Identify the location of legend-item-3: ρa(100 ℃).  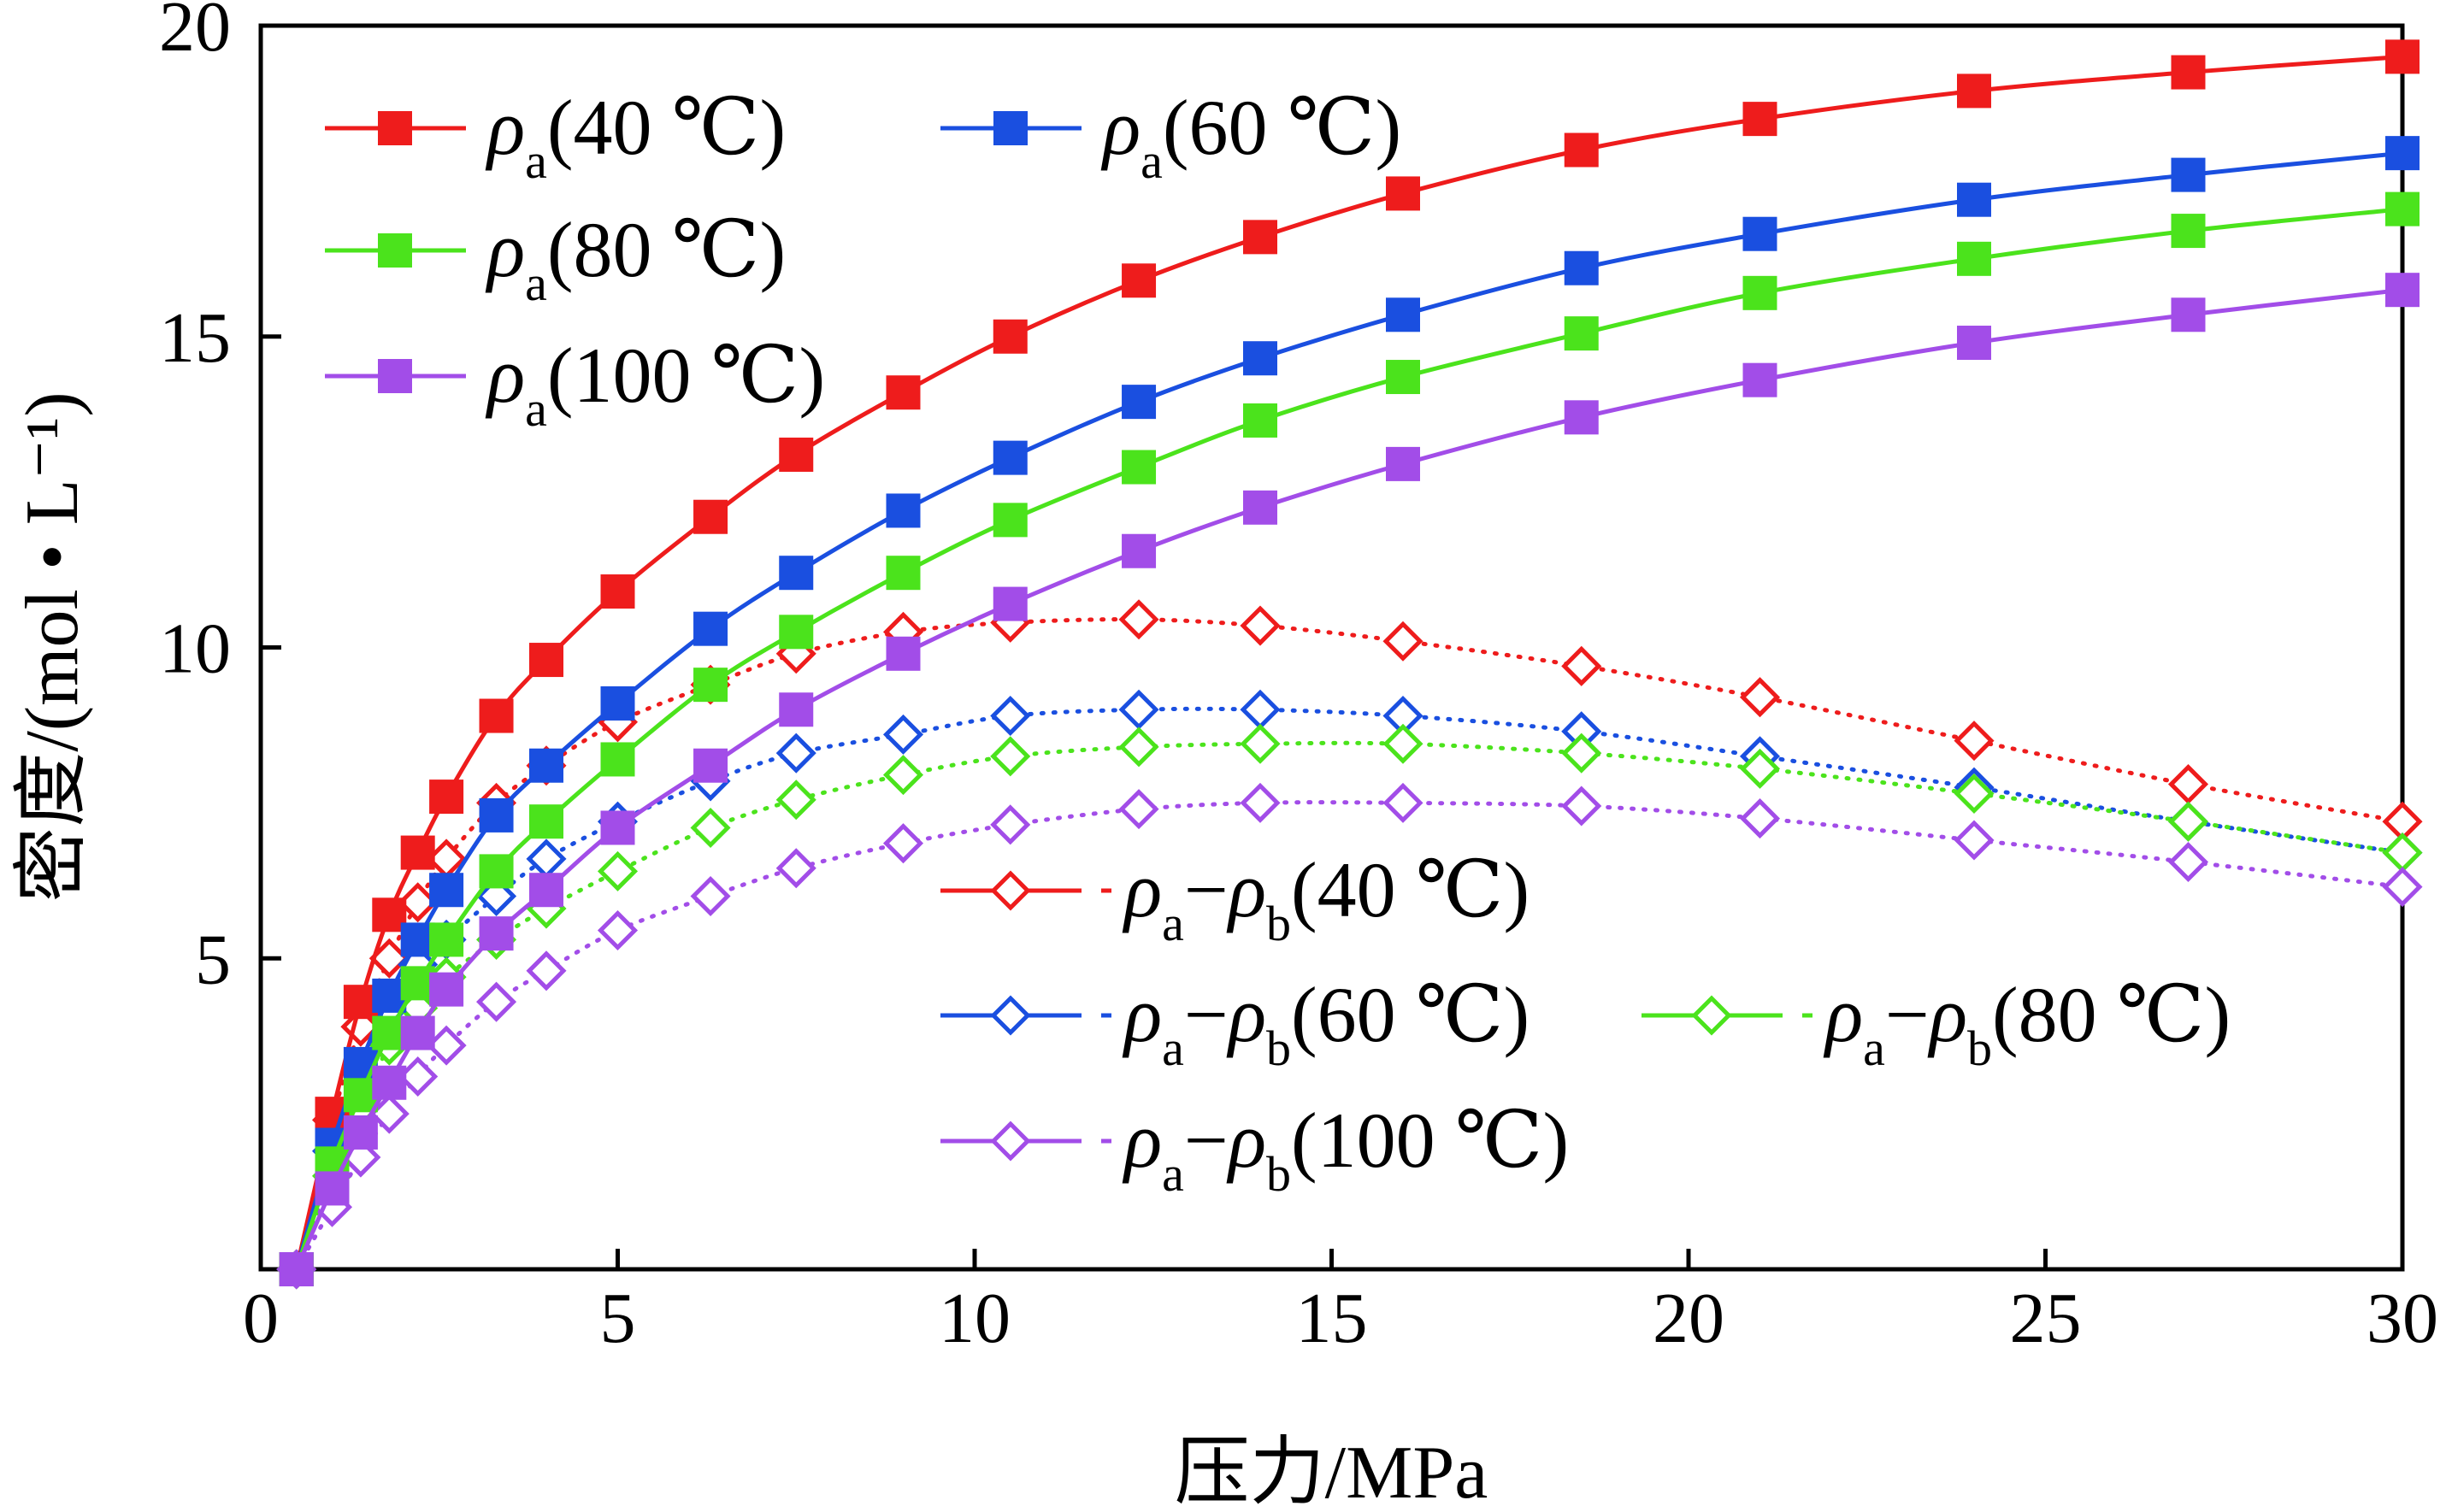
(575, 384).